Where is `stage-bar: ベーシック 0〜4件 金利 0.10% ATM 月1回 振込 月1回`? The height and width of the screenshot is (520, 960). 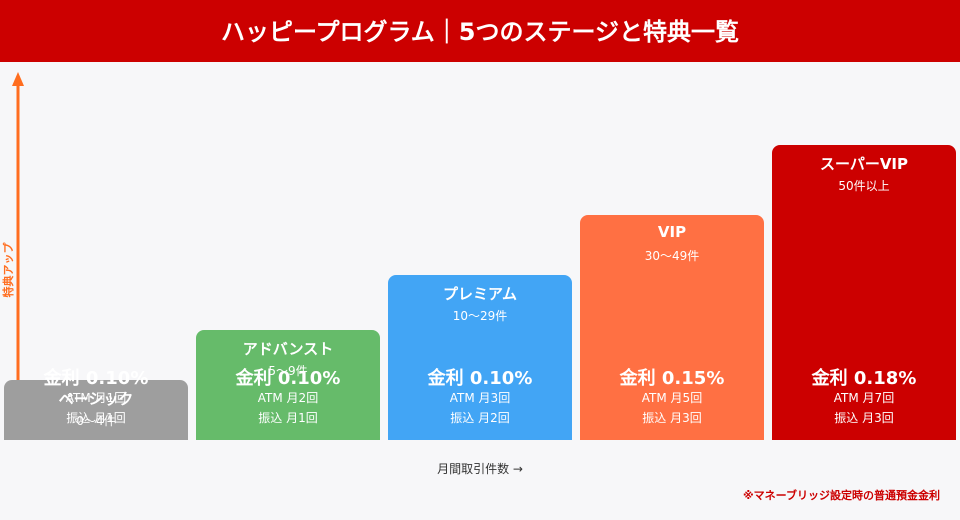 stage-bar: ベーシック 0〜4件 金利 0.10% ATM 月1回 振込 月1回 is located at coordinates (96, 404).